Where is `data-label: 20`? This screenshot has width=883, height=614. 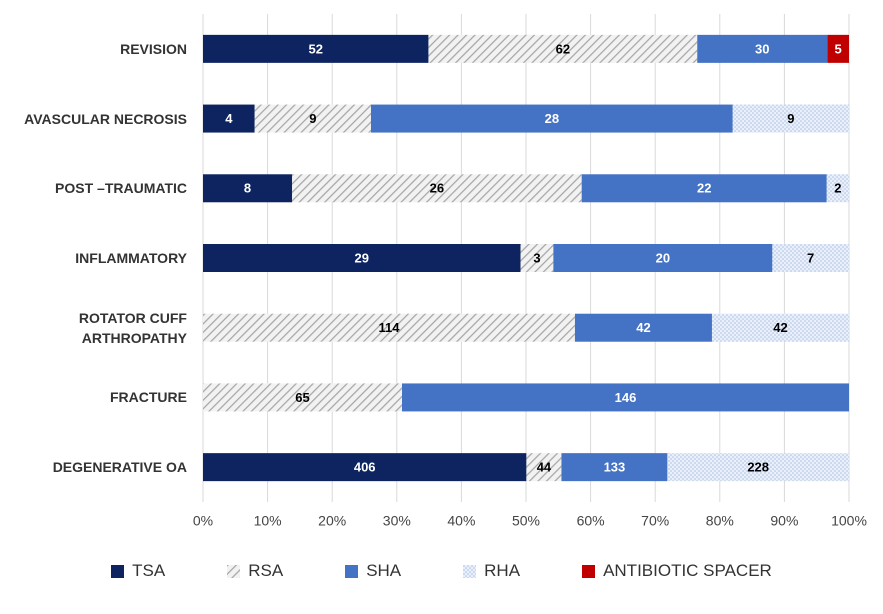 data-label: 20 is located at coordinates (663, 257).